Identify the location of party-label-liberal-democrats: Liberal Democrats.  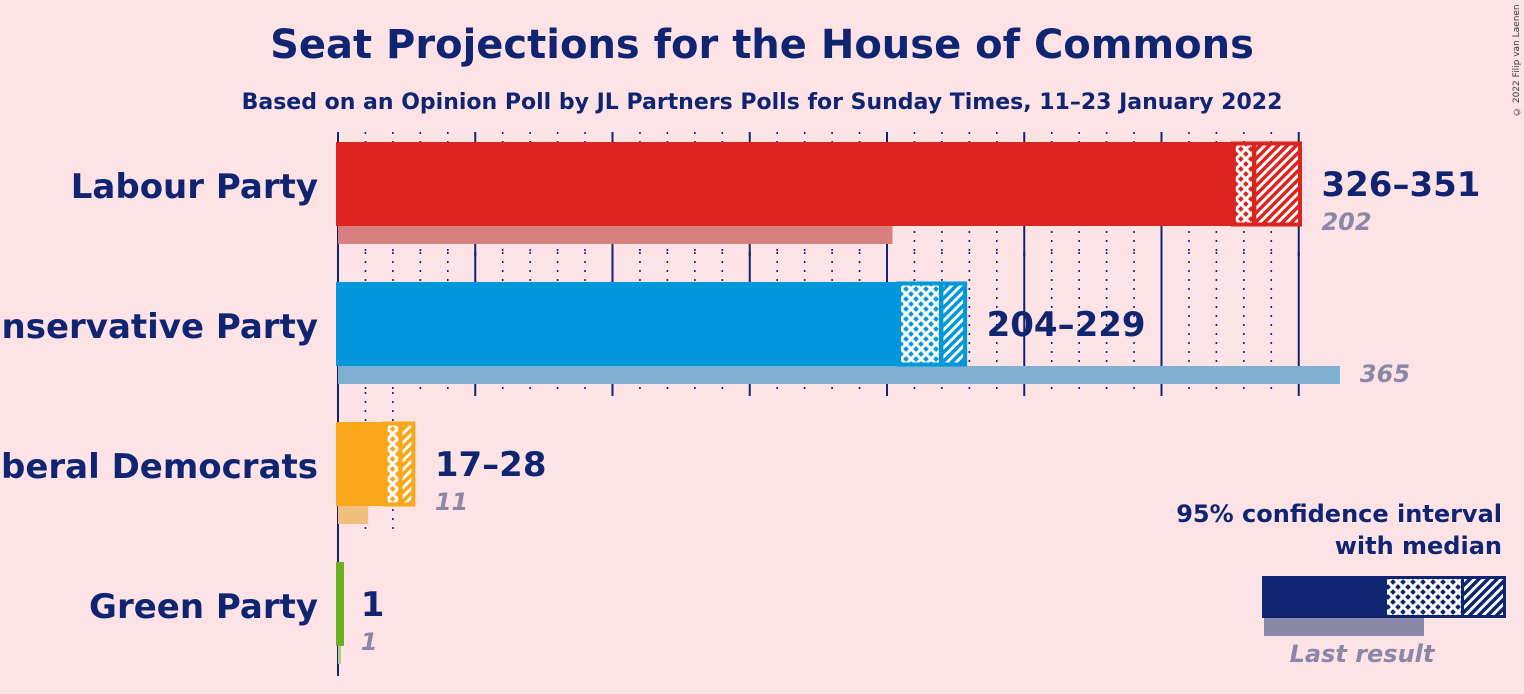
(159, 467).